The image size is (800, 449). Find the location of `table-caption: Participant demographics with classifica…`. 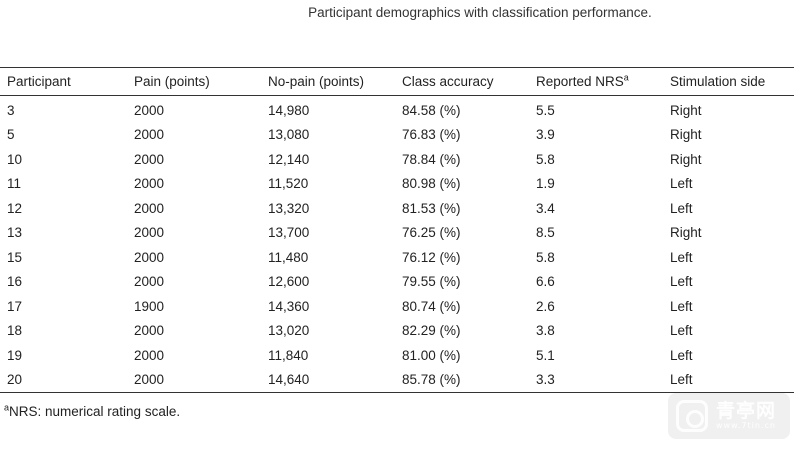

table-caption: Participant demographics with classifica… is located at coordinates (480, 12).